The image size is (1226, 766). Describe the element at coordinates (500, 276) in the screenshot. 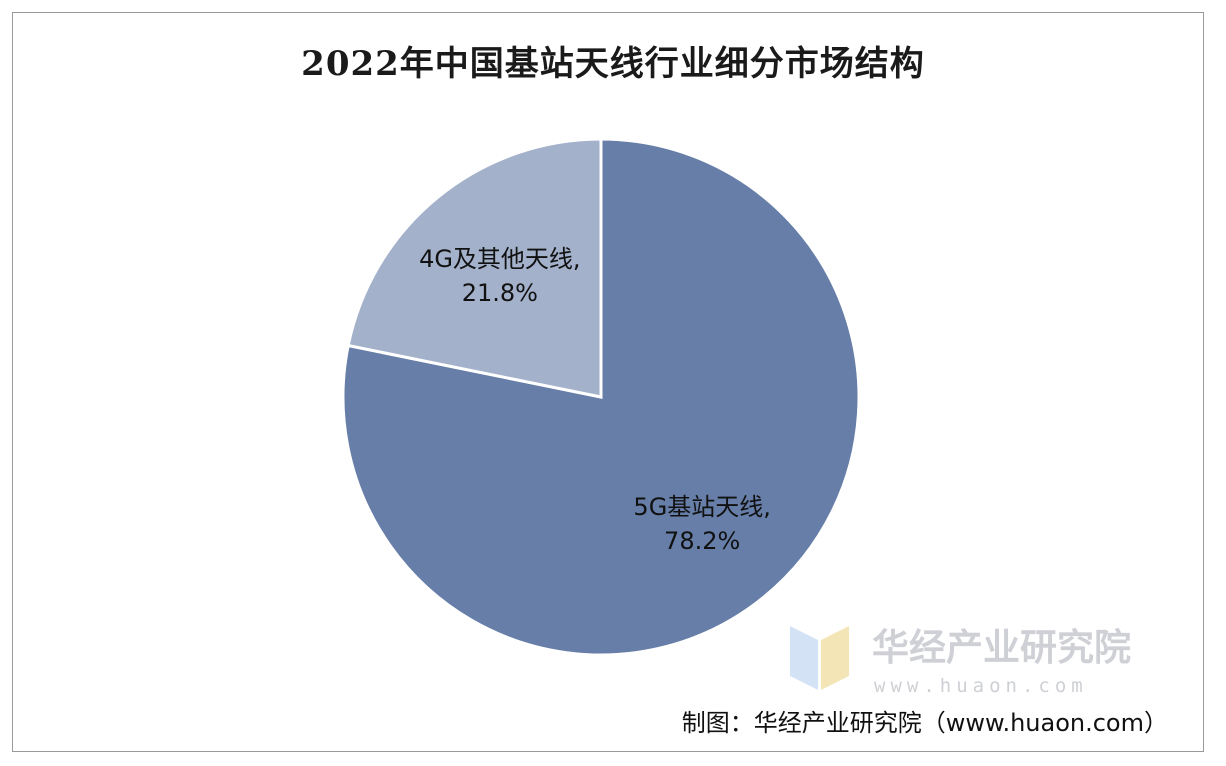

I see `slice-label-2: 4G及其他天线, 21.8%` at that location.